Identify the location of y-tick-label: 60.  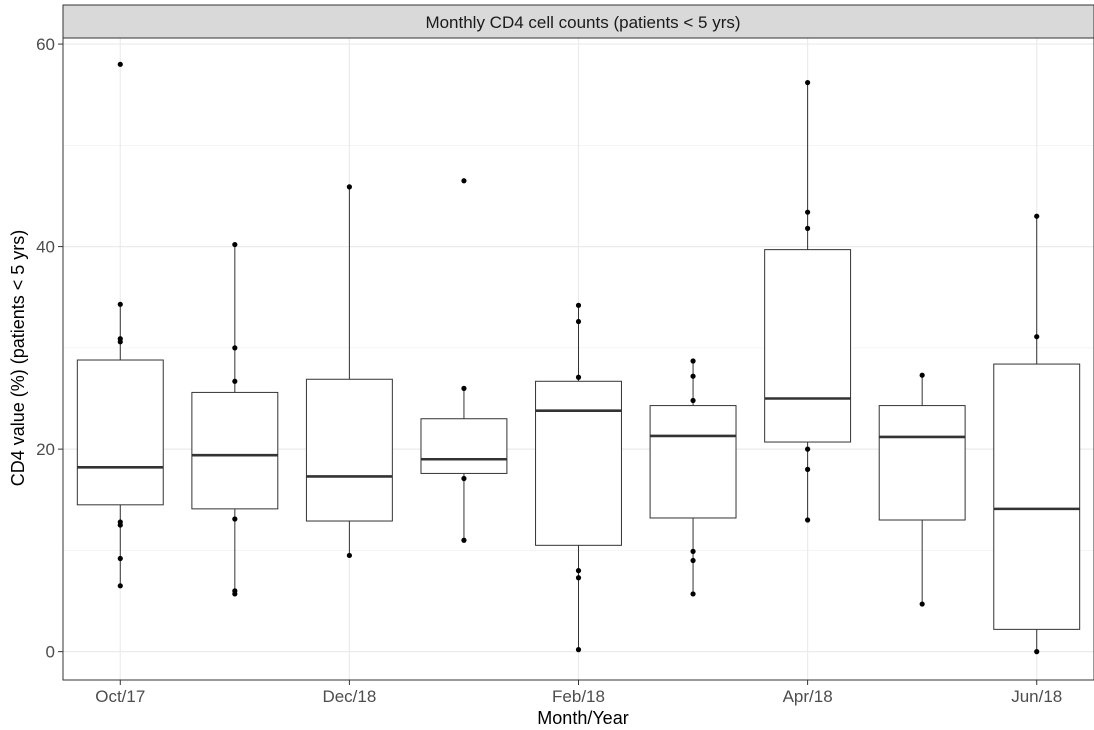
(45, 44).